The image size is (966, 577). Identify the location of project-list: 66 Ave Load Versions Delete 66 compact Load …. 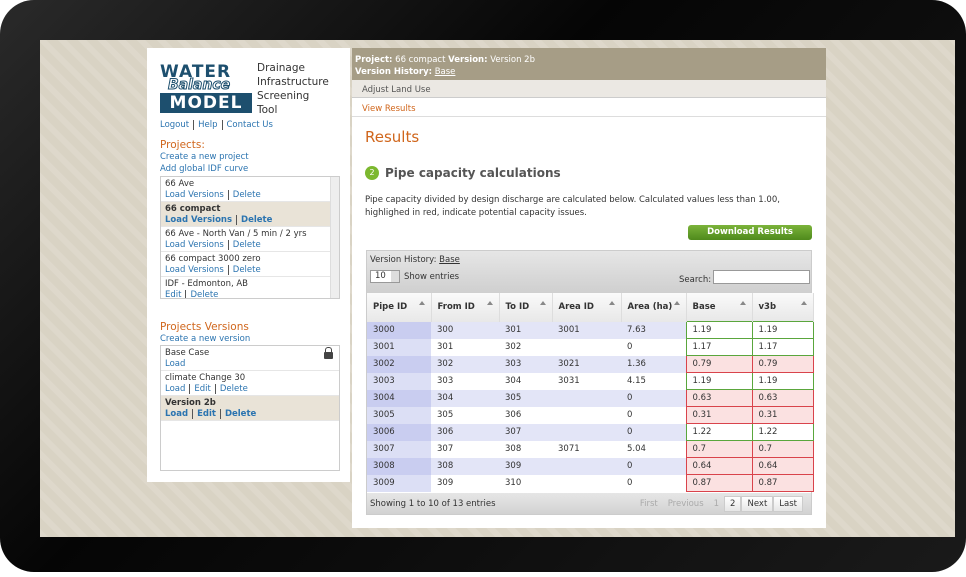
(250, 237).